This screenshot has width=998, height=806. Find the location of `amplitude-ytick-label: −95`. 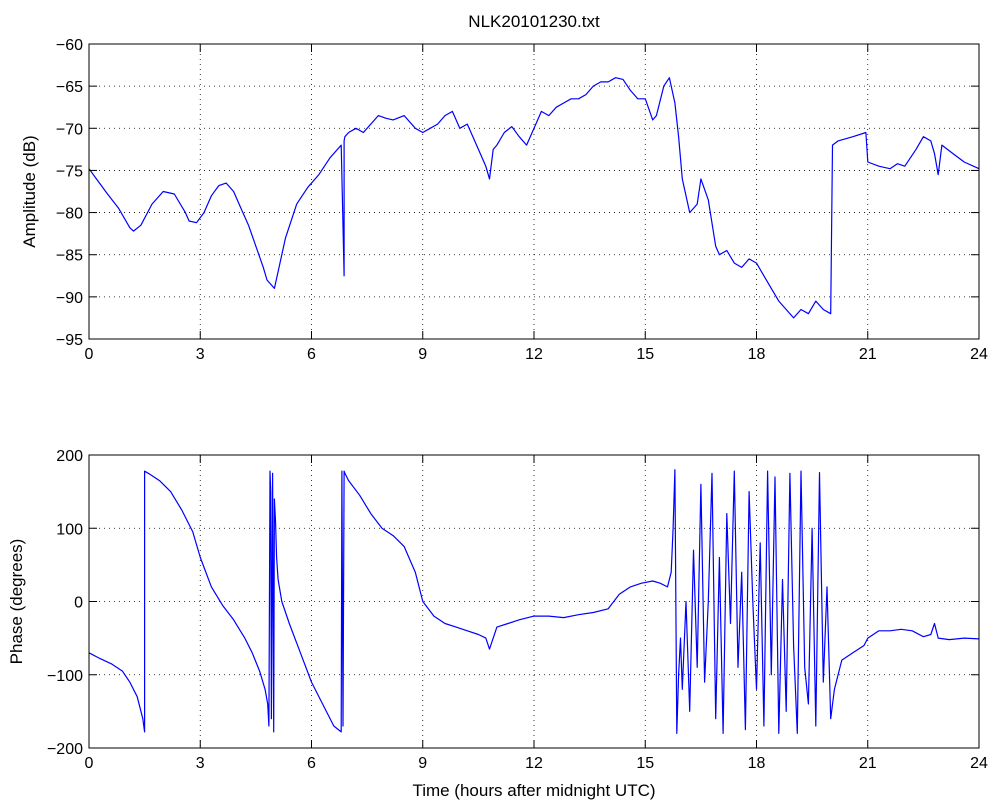

amplitude-ytick-label: −95 is located at coordinates (69, 340).